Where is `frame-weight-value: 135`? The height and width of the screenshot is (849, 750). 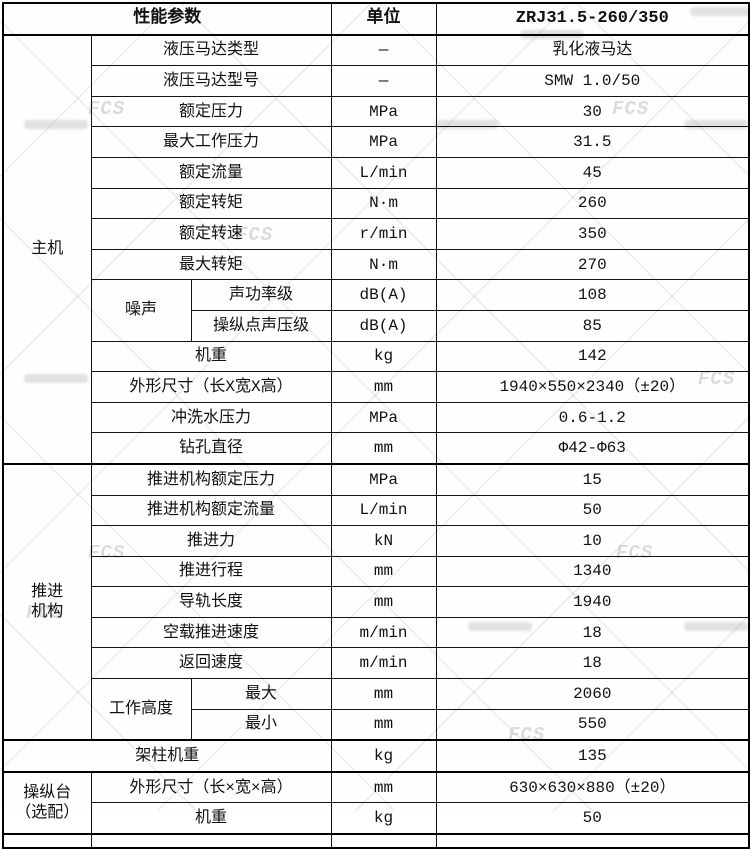
frame-weight-value: 135 is located at coordinates (592, 756).